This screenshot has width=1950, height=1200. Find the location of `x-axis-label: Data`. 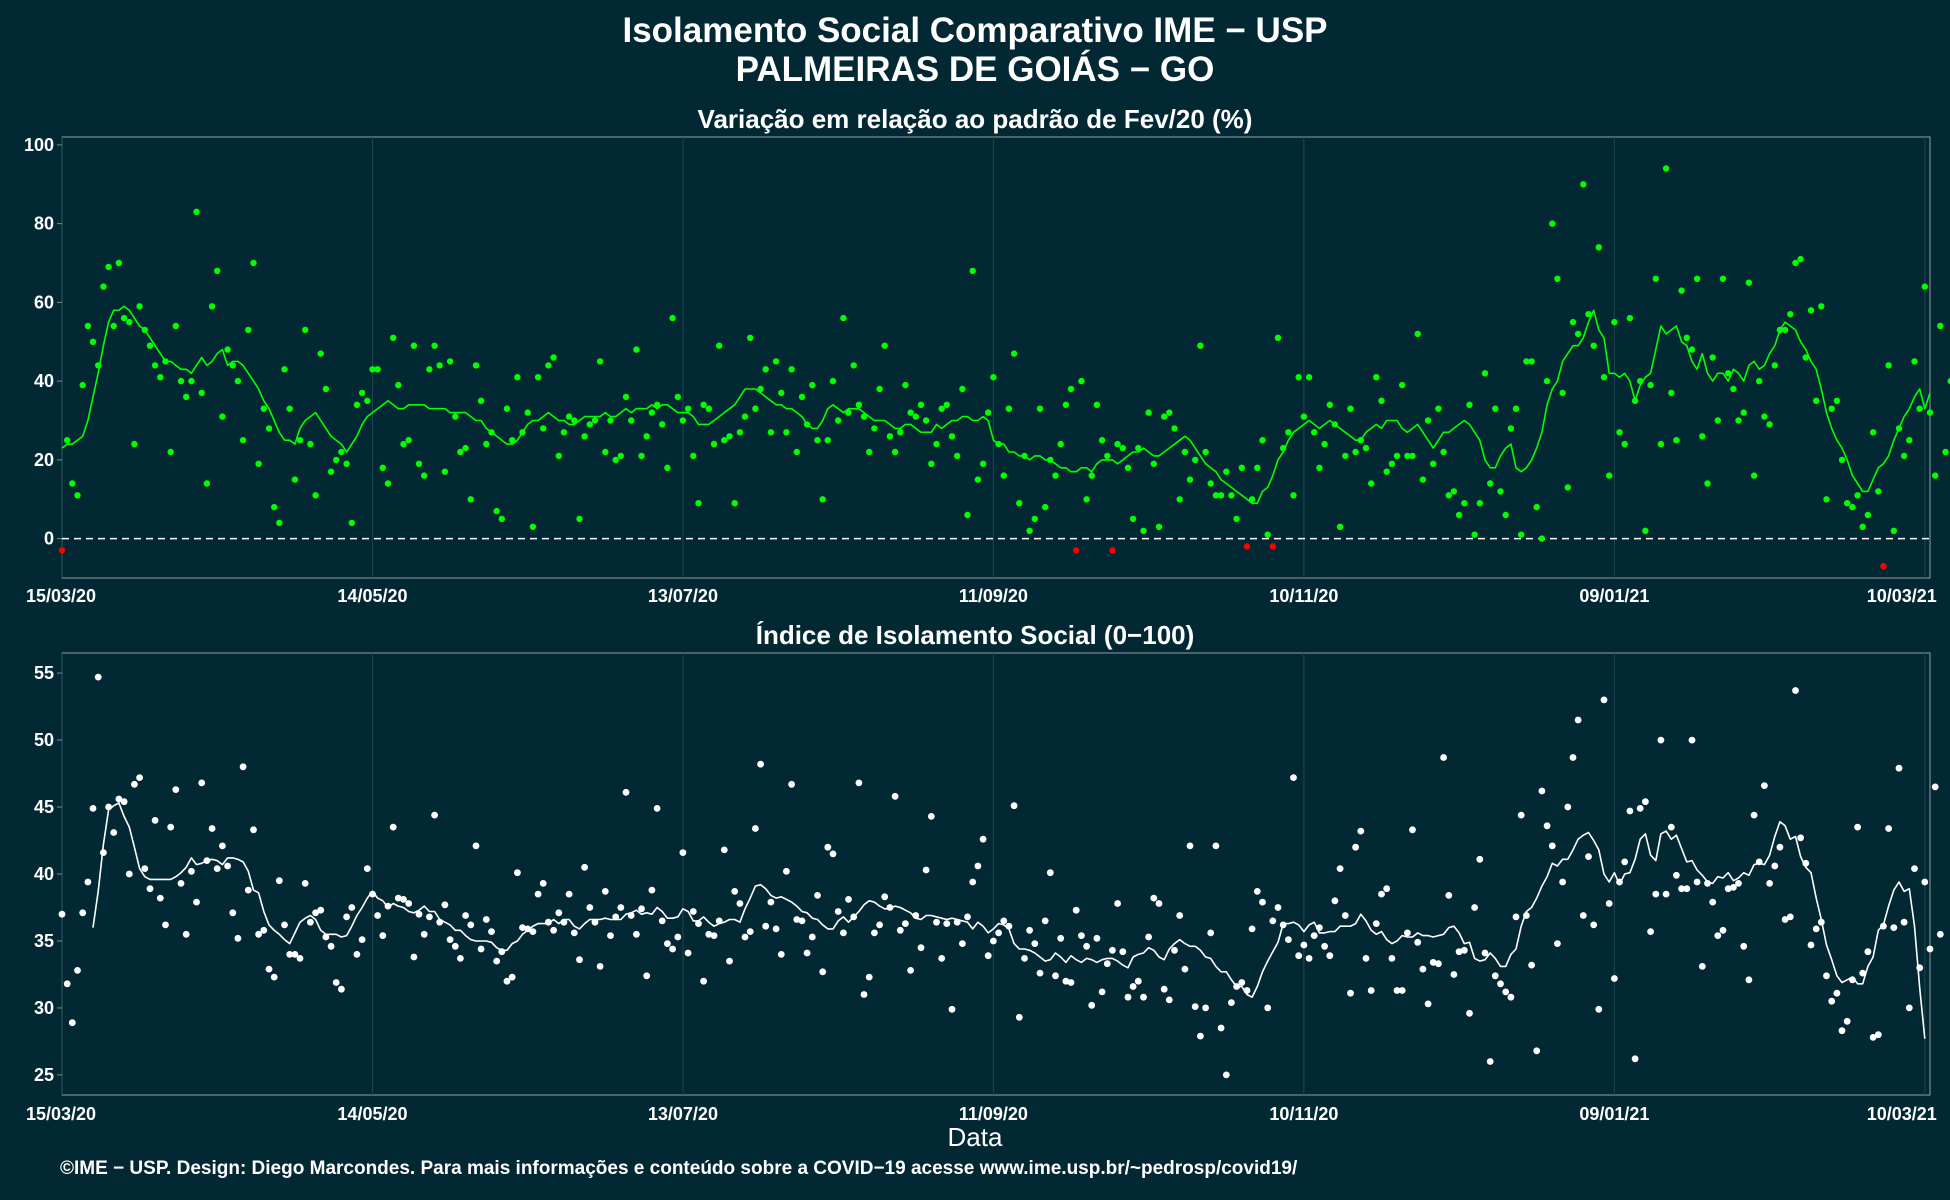

x-axis-label: Data is located at coordinates (975, 1137).